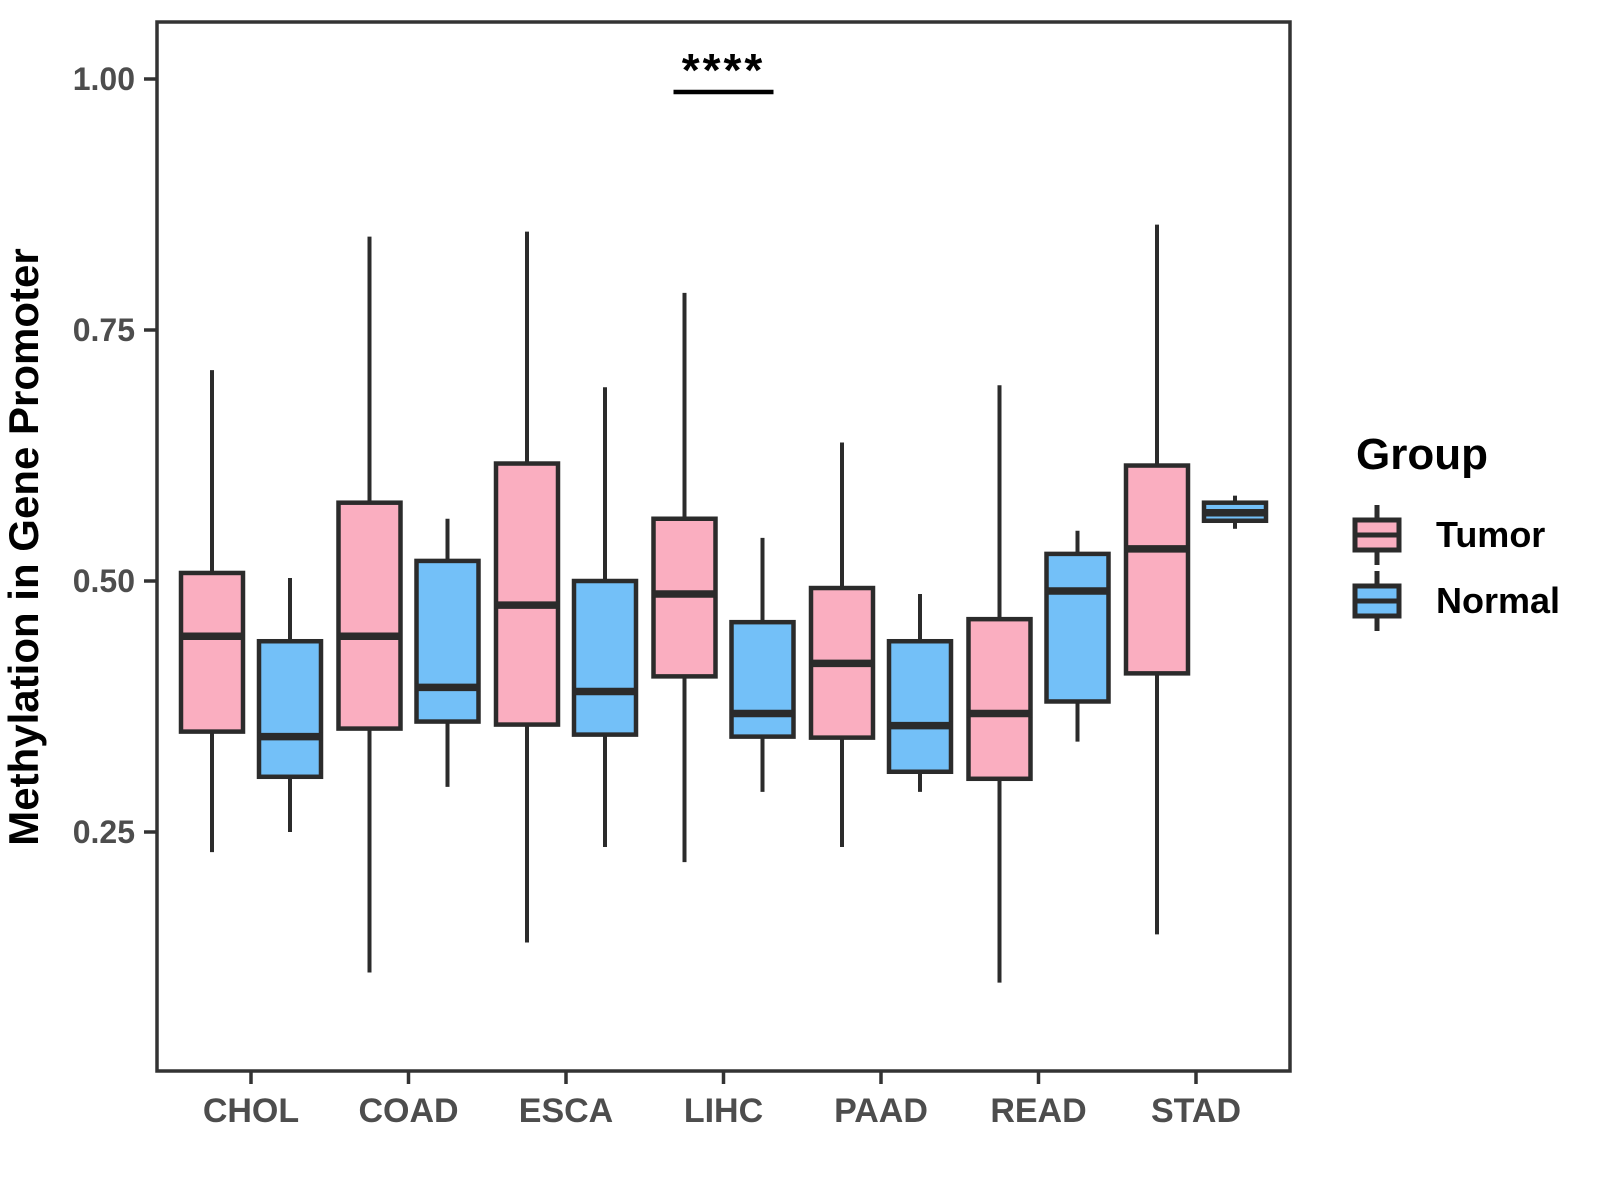 This screenshot has width=1600, height=1200. Describe the element at coordinates (104, 79) in the screenshot. I see `y-tick-label-1.00: 1.00` at that location.